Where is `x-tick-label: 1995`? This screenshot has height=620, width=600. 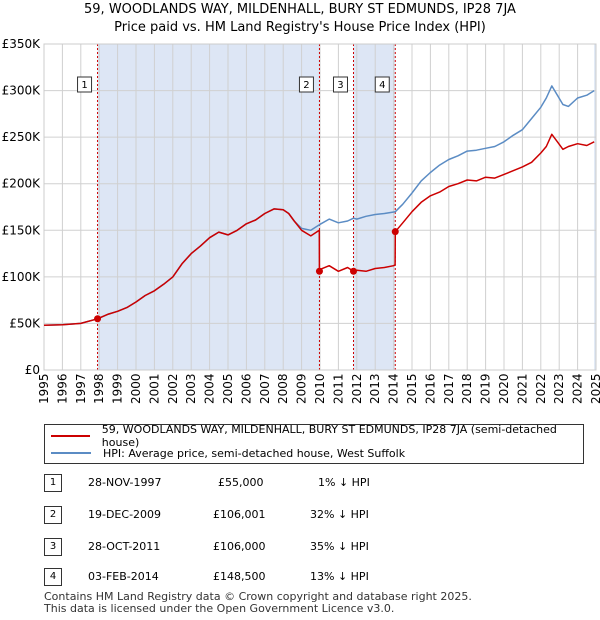 x-tick-label: 1995 is located at coordinates (44, 388).